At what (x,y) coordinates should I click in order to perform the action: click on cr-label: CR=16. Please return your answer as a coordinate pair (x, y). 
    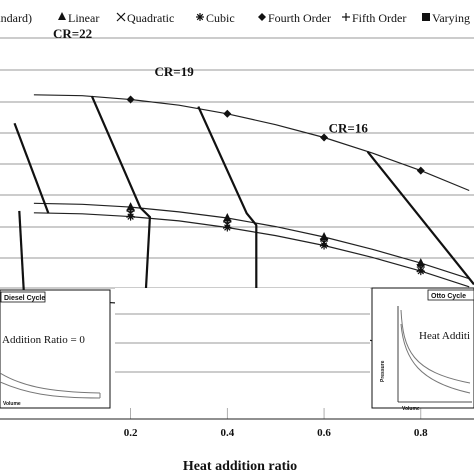
    Looking at the image, I should click on (349, 128).